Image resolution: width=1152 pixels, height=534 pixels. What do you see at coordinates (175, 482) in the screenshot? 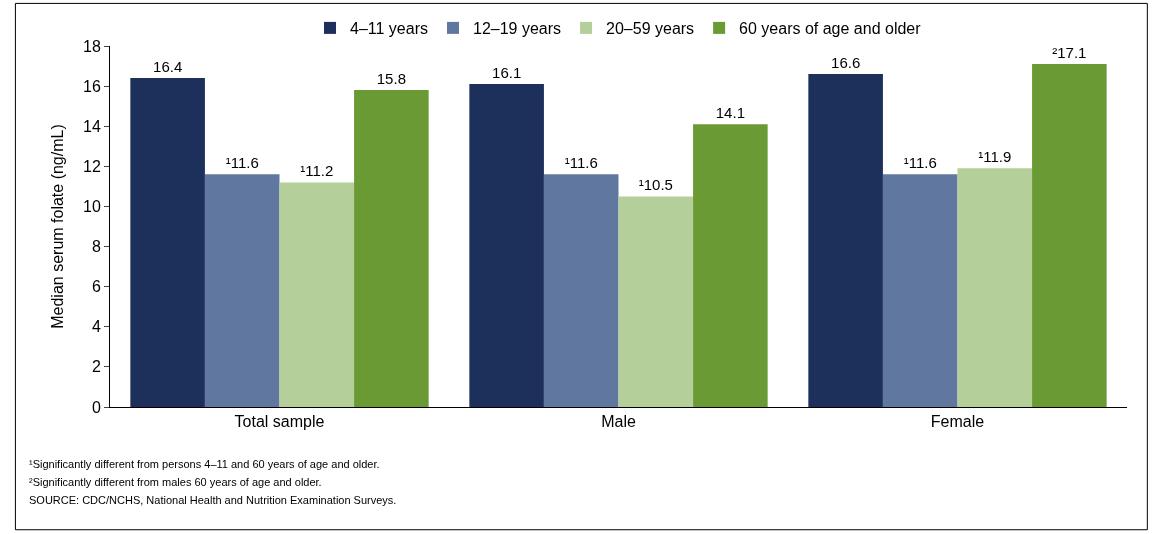
I see `text: ²Significantly different from males 60 years of age and older.` at bounding box center [175, 482].